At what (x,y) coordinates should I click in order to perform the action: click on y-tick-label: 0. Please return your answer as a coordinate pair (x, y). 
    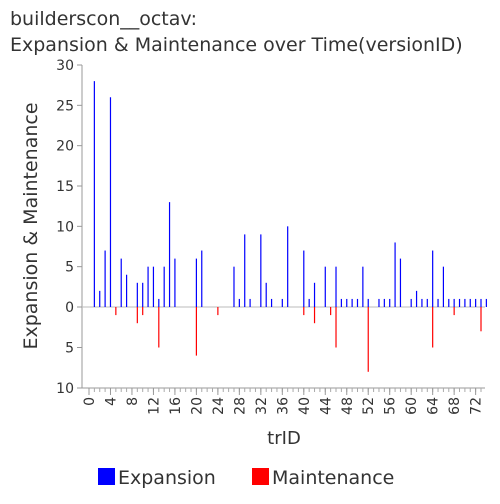
    Looking at the image, I should click on (69, 308).